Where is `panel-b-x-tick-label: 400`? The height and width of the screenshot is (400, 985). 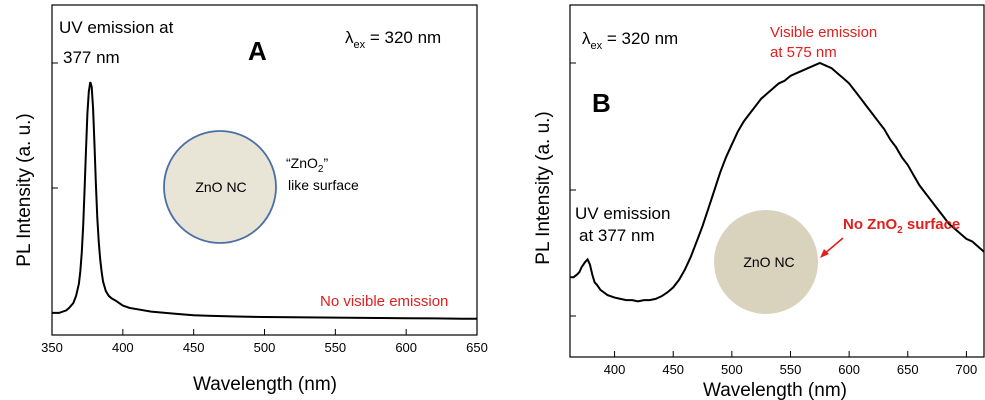 panel-b-x-tick-label: 400 is located at coordinates (615, 369).